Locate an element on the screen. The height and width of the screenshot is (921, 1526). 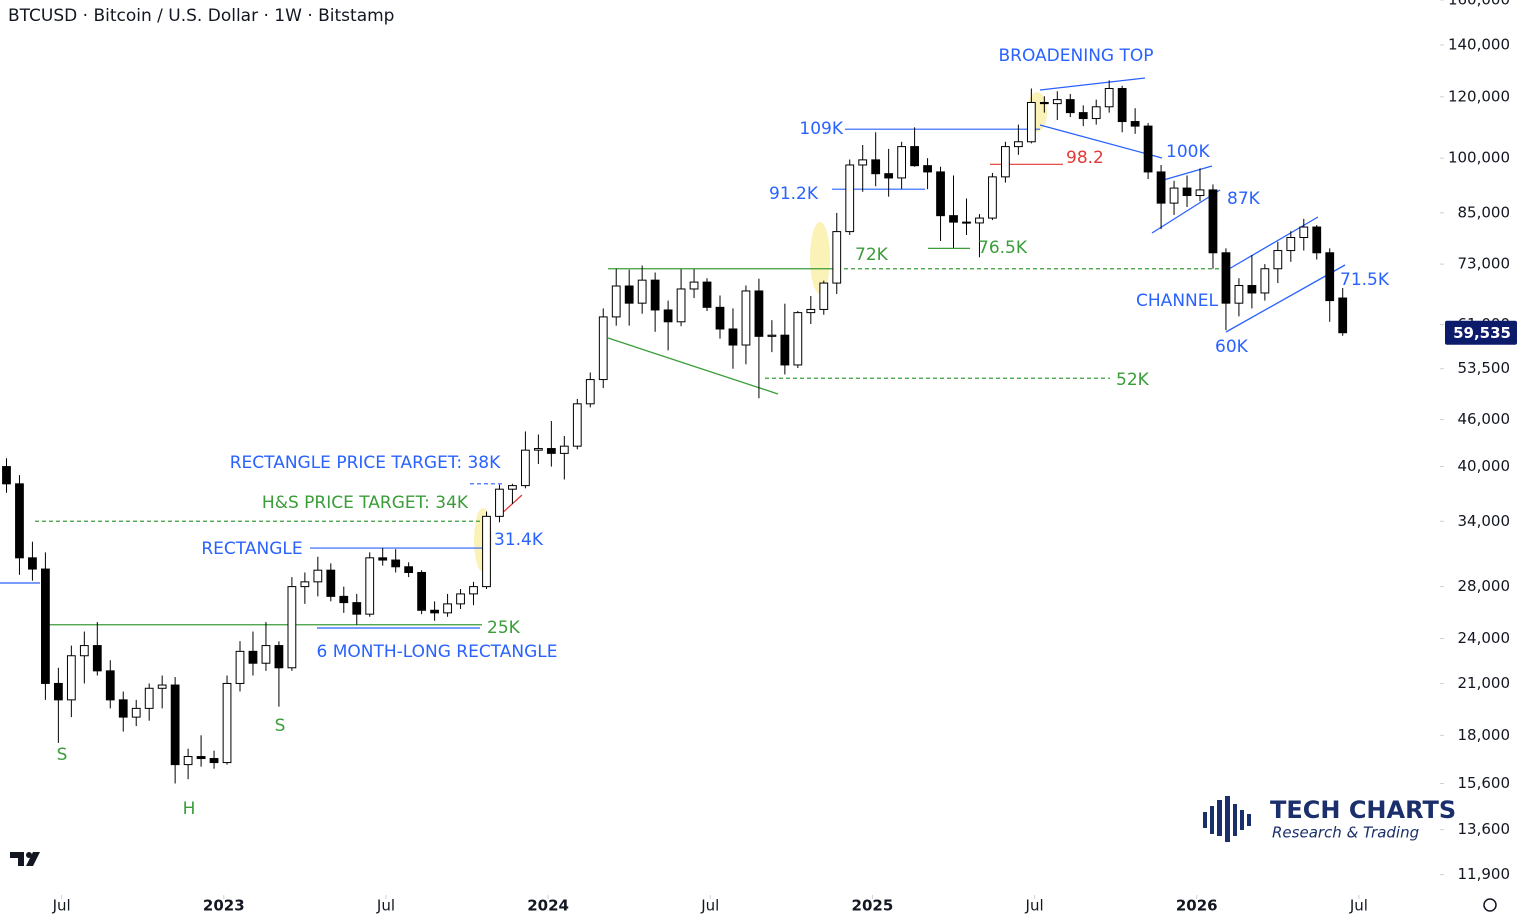
y-tick-label: 11,900 is located at coordinates (1484, 874).